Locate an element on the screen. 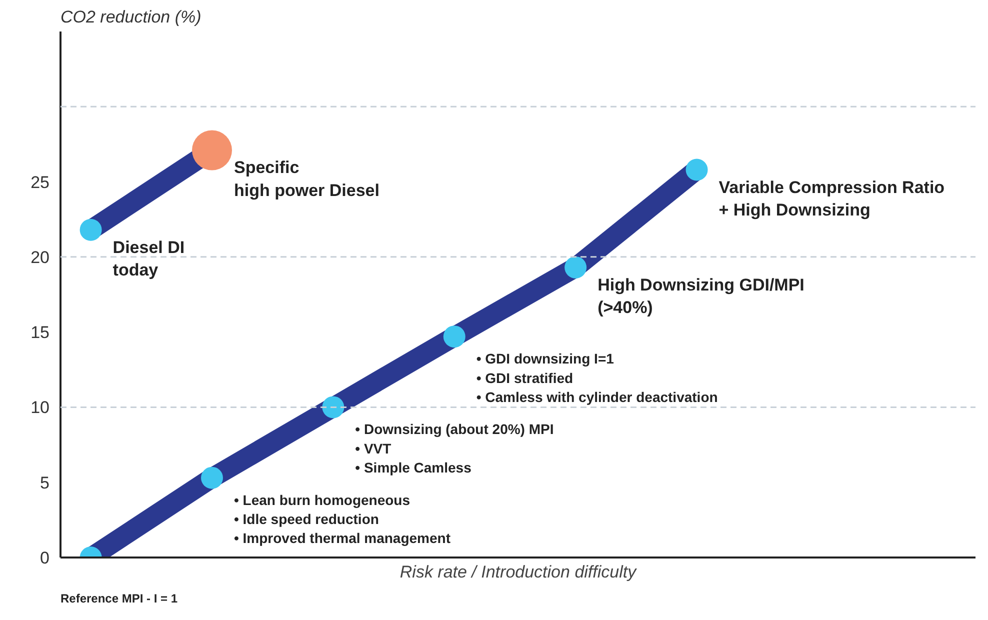 Image resolution: width=988 pixels, height=620 pixels. annotation: Variable Compression Ratio + High Downsizing is located at coordinates (831, 199).